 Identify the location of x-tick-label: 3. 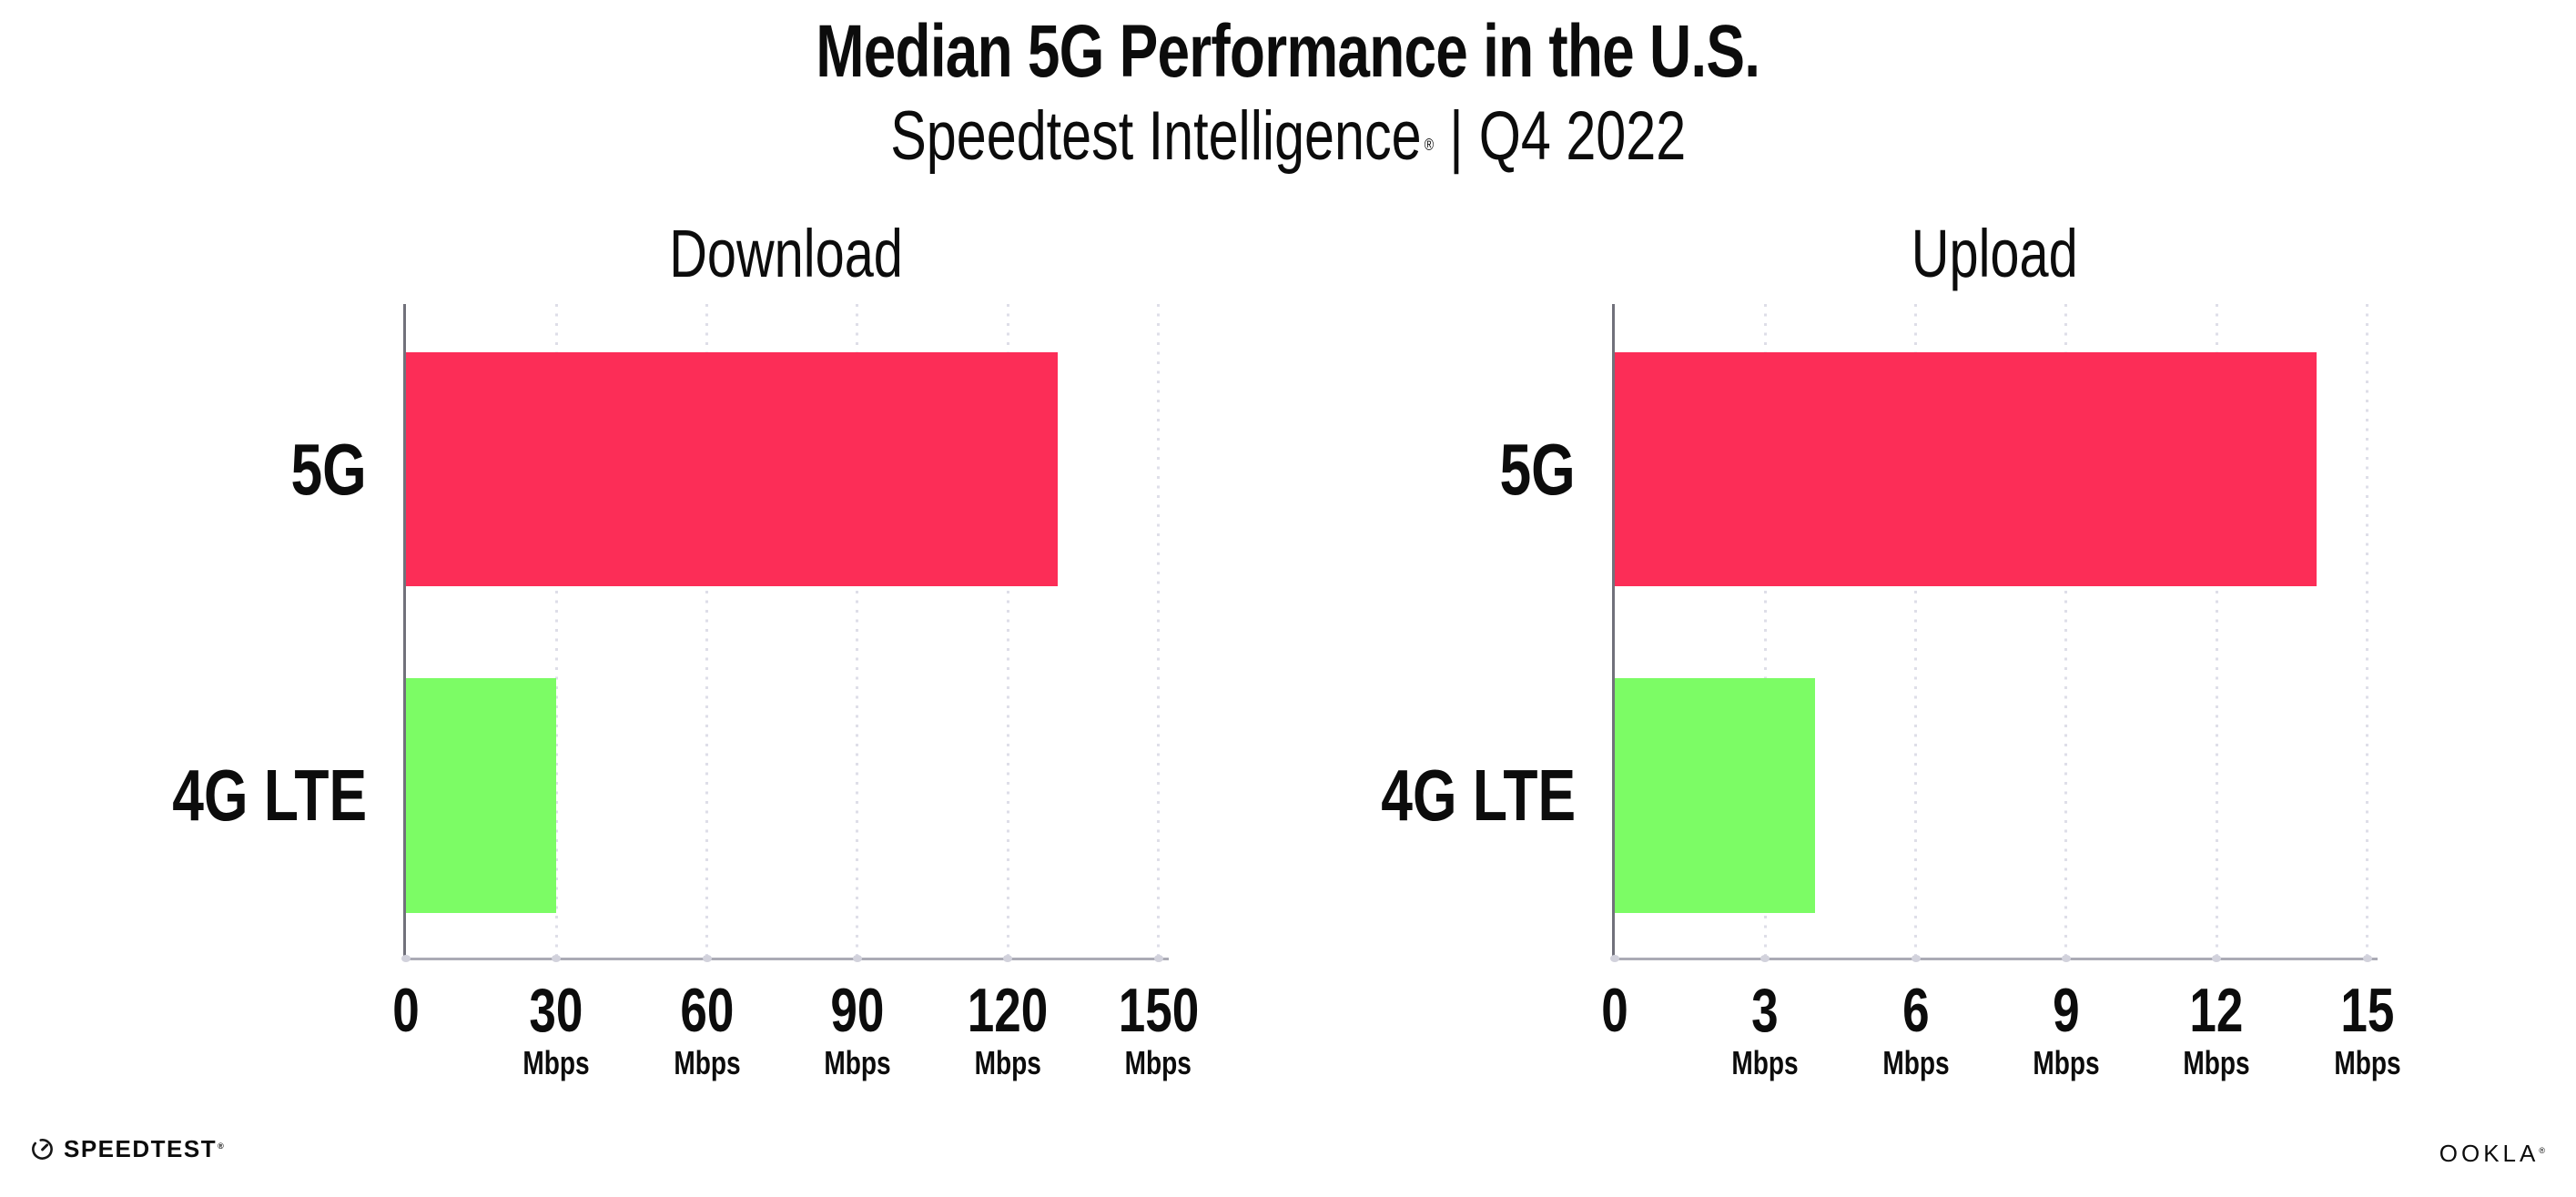
(1765, 1010).